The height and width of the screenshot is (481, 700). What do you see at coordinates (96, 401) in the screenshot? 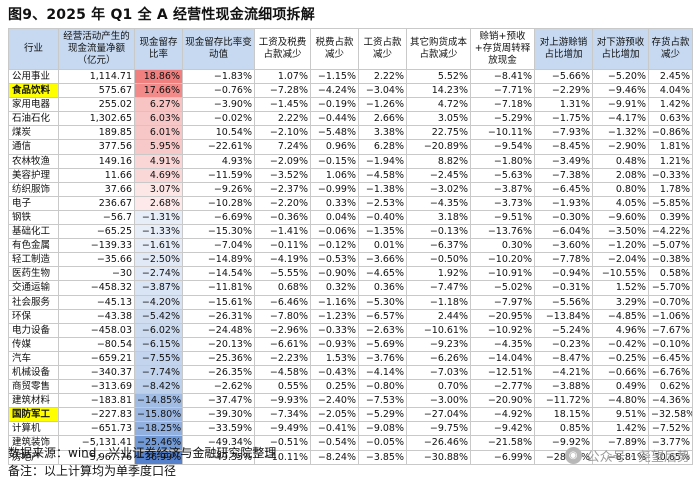
I see `value-cell: −183.81` at bounding box center [96, 401].